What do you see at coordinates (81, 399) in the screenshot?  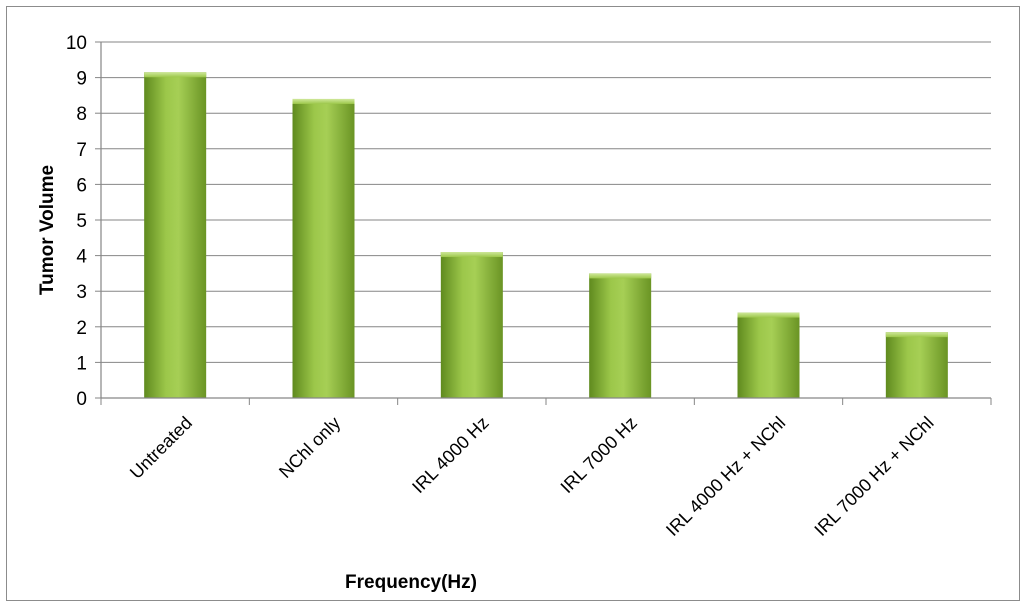 I see `y-tick-label: 0` at bounding box center [81, 399].